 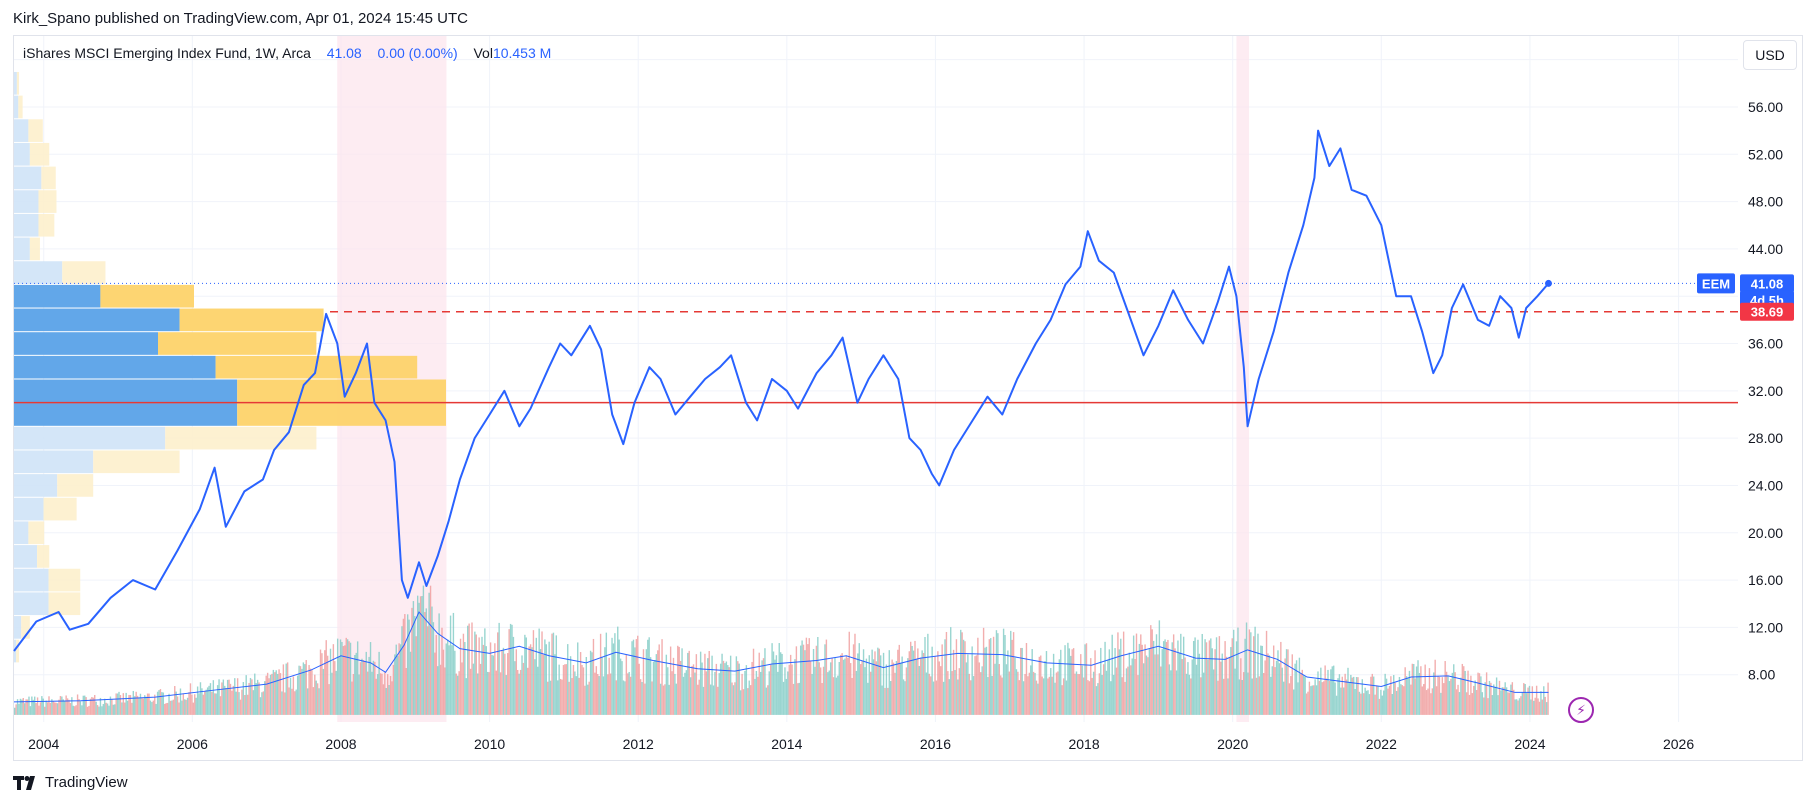 I want to click on y-tick-label: 56.00, so click(x=1765, y=107).